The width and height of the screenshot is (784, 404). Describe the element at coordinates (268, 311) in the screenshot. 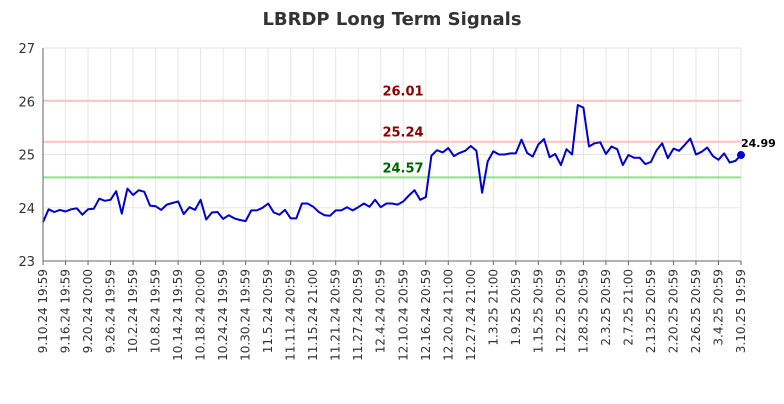

I see `x-tick-label: 11.5.24 20:59` at that location.